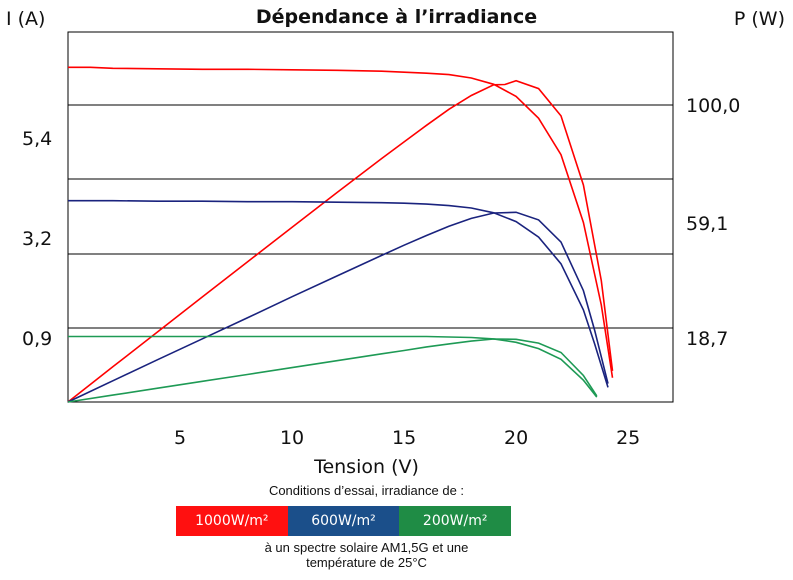 The image size is (793, 580). I want to click on x-tick-label: 25, so click(628, 438).